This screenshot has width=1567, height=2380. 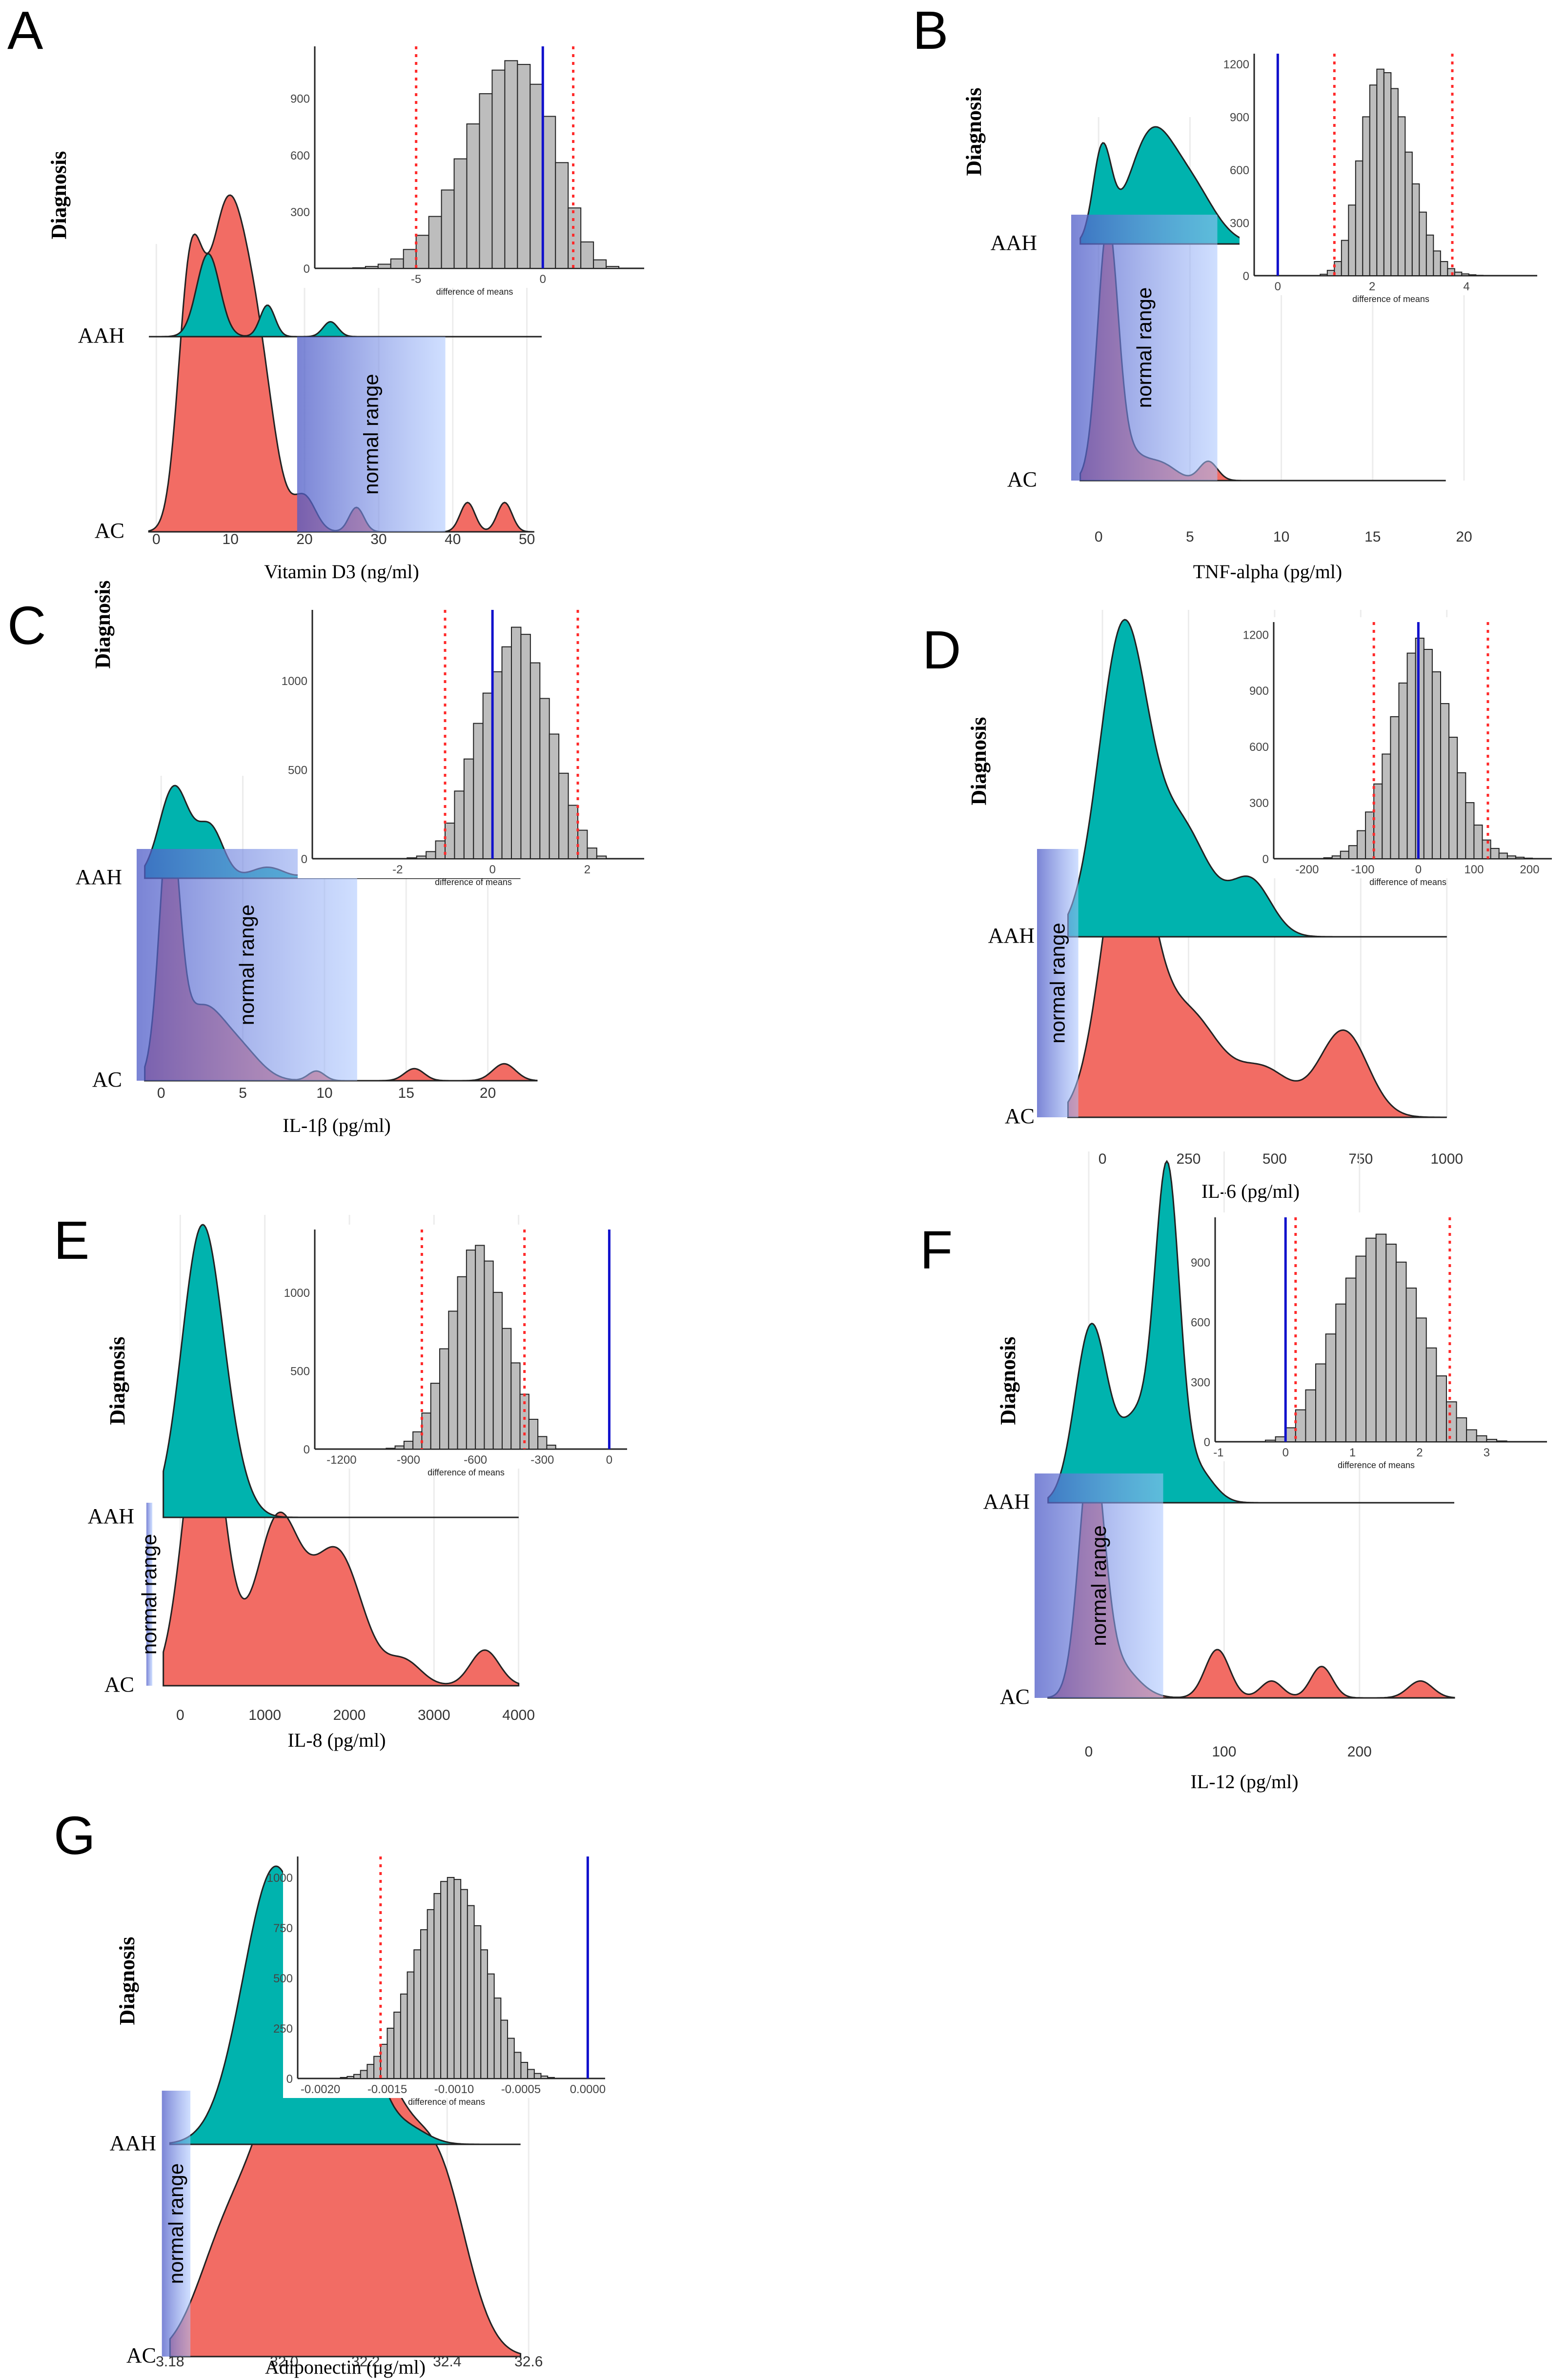 What do you see at coordinates (346, 2367) in the screenshot?
I see `x-axis-label: Adiponectin (μg/ml)` at bounding box center [346, 2367].